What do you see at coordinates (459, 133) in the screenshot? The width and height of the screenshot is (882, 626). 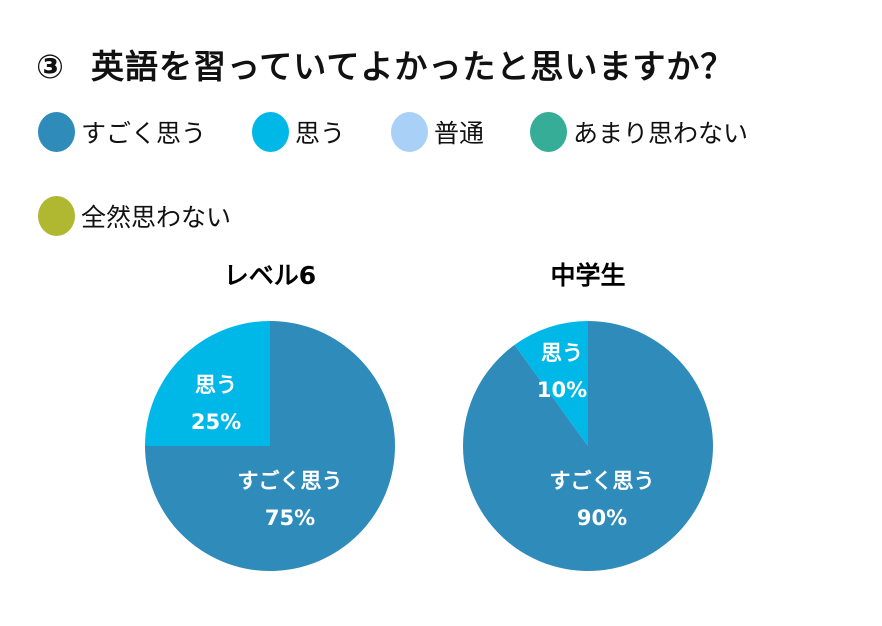 I see `legend-label: 普通` at bounding box center [459, 133].